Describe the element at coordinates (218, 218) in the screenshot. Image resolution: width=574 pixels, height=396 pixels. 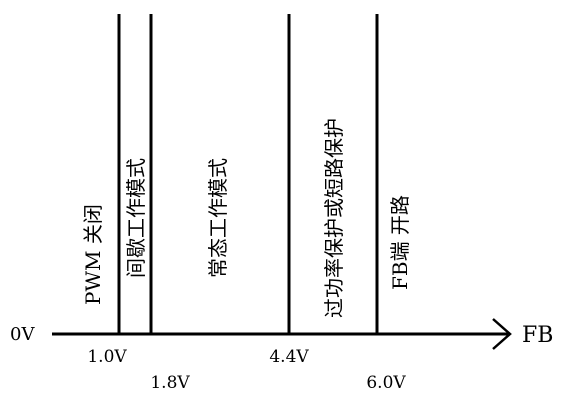
I see `zone-label-normal-mode: 常态工作模式` at that location.